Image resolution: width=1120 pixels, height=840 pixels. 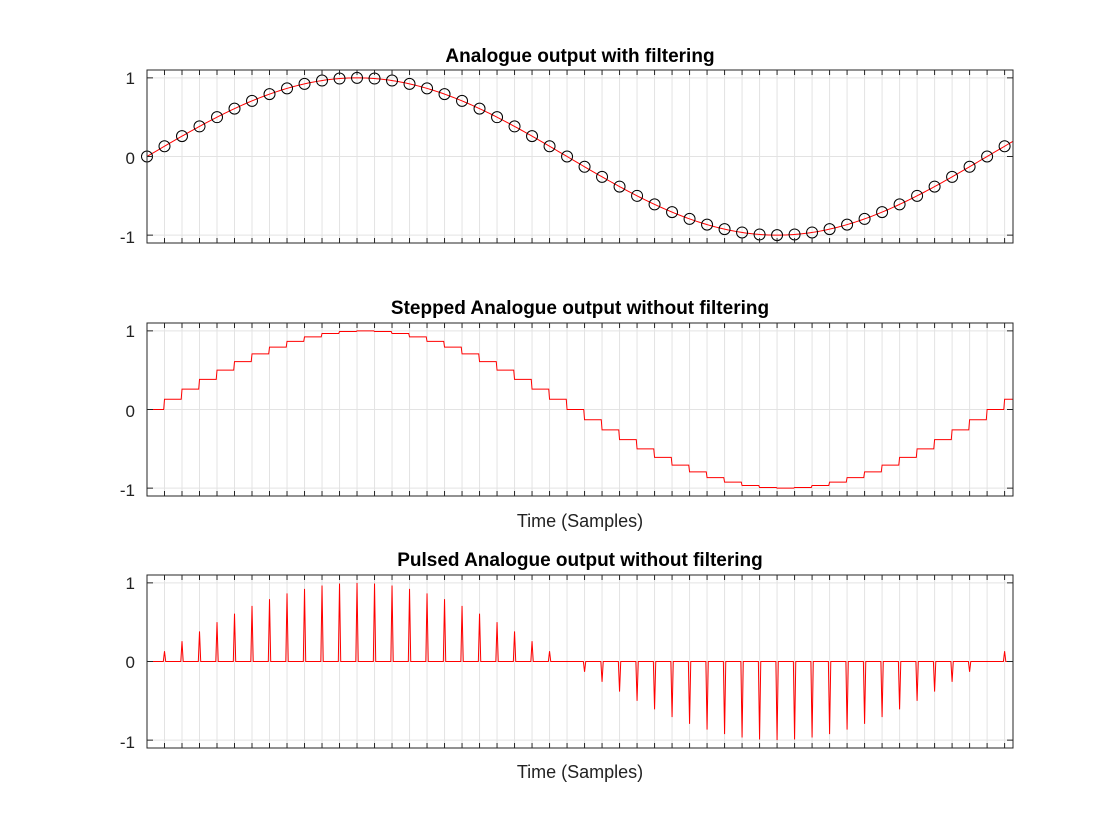 What do you see at coordinates (580, 560) in the screenshot?
I see `chart-title: Pulsed Analogue output without filtering` at bounding box center [580, 560].